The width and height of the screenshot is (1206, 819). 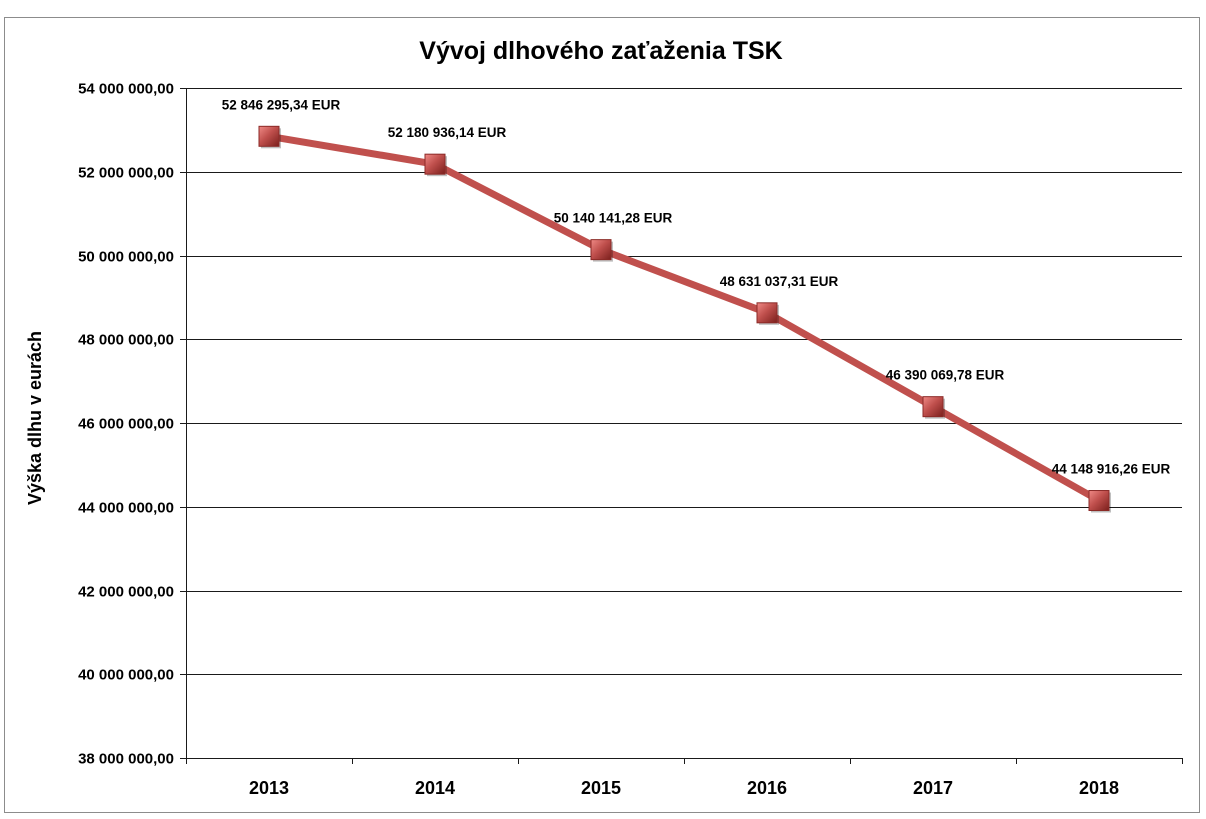 I want to click on x-tick-label: 2016, so click(x=767, y=788).